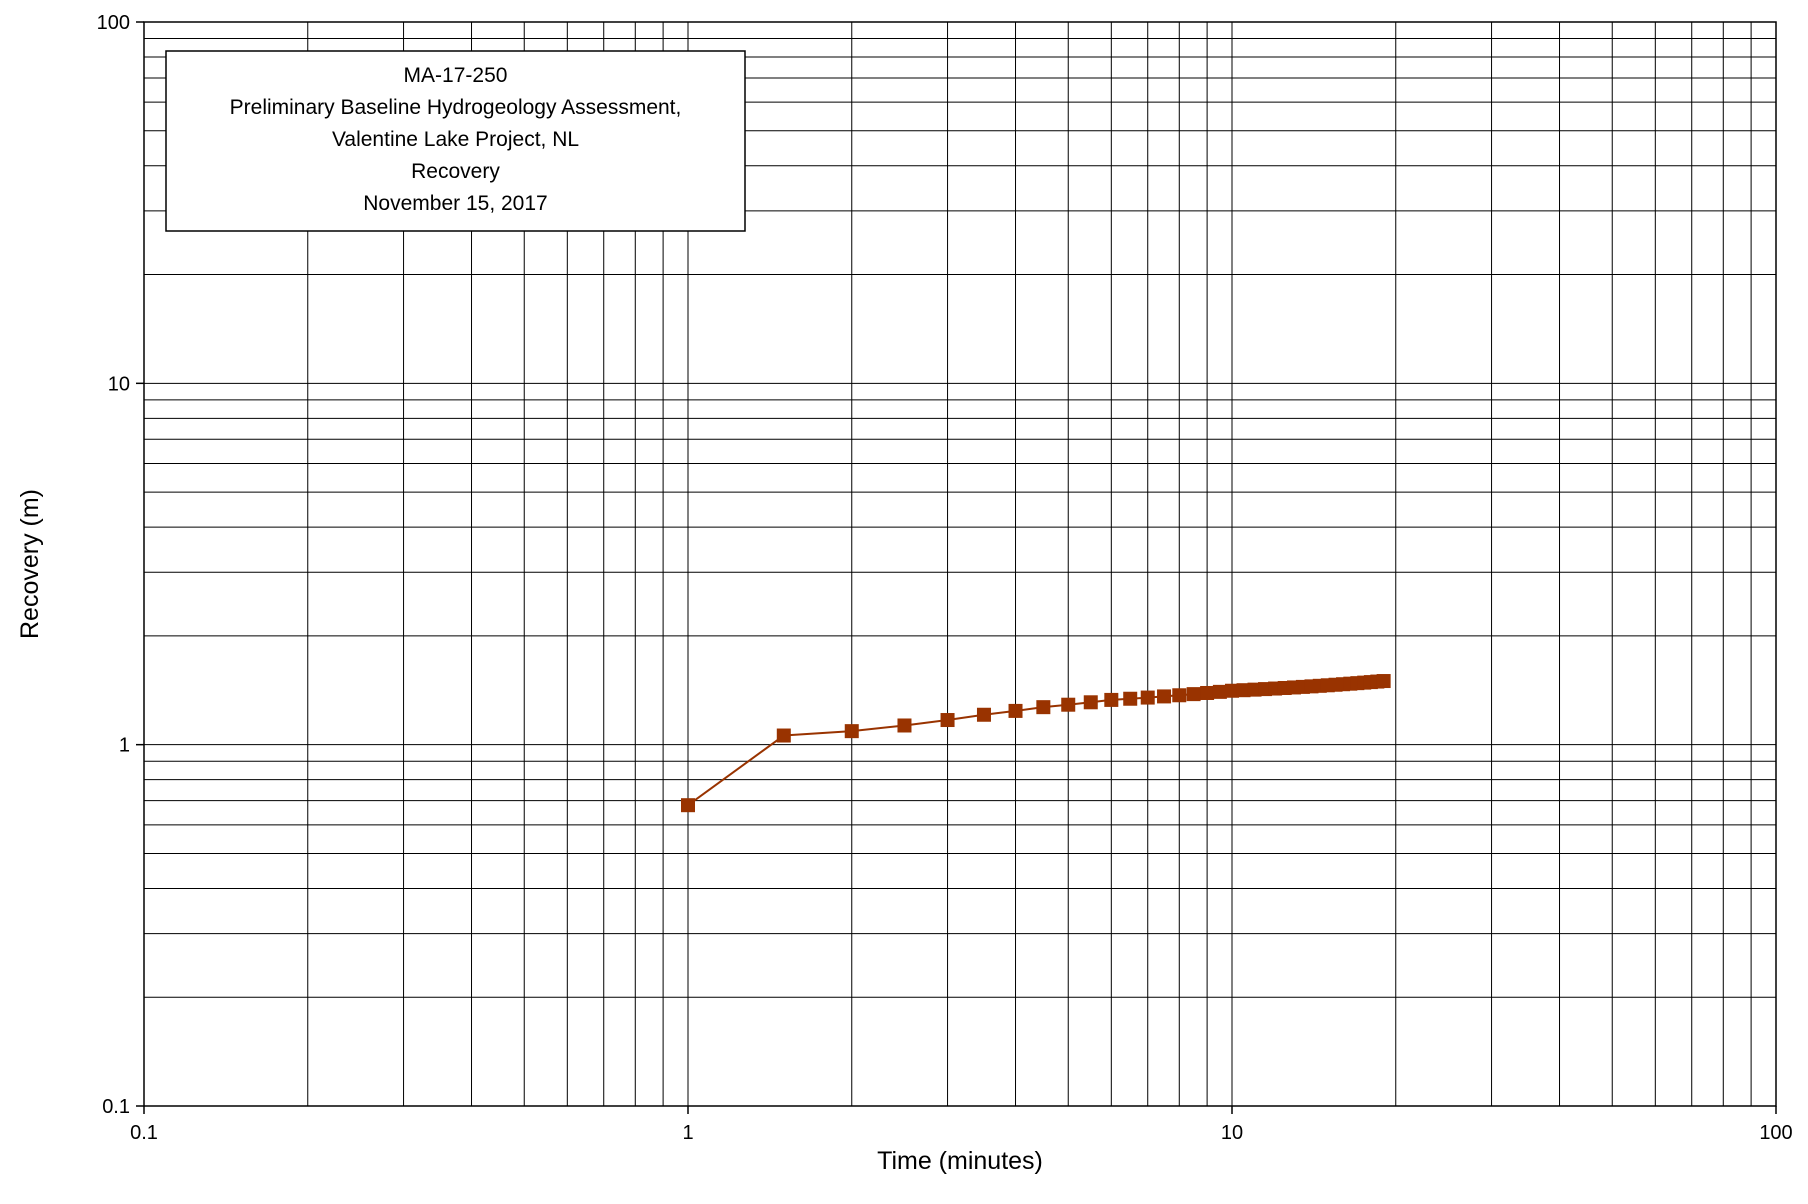 The image size is (1808, 1204). I want to click on x-axis-ticks: 0.1 1 10 100, so click(961, 1125).